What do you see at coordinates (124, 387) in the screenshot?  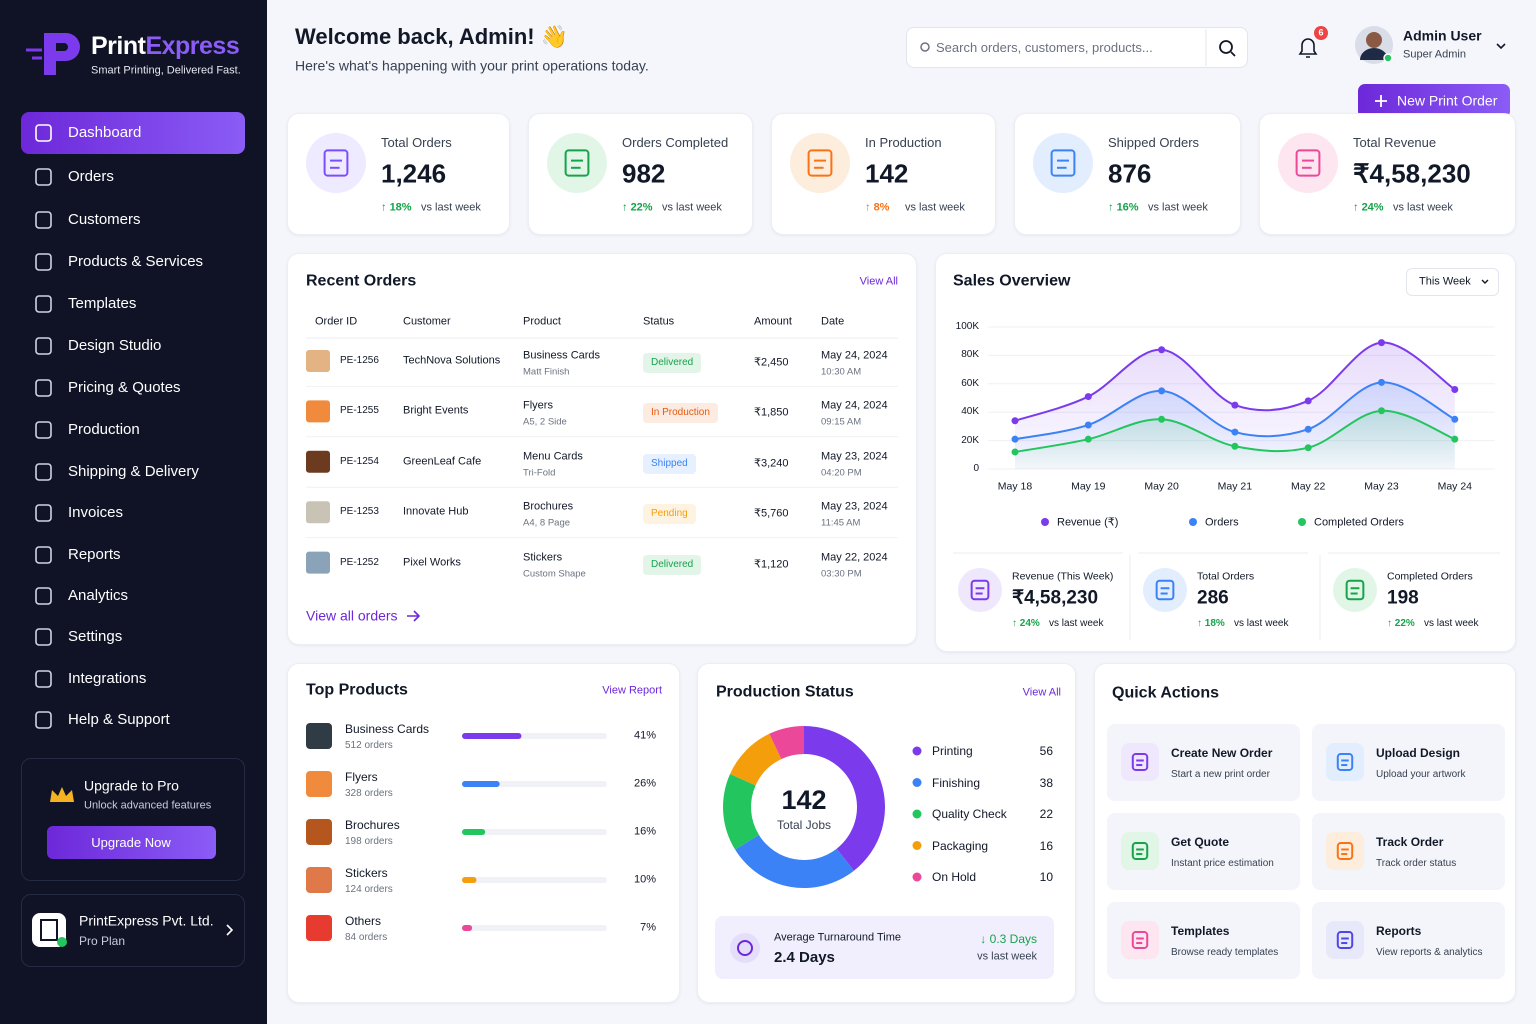 I see `nav-item: Pricing & Quotes` at bounding box center [124, 387].